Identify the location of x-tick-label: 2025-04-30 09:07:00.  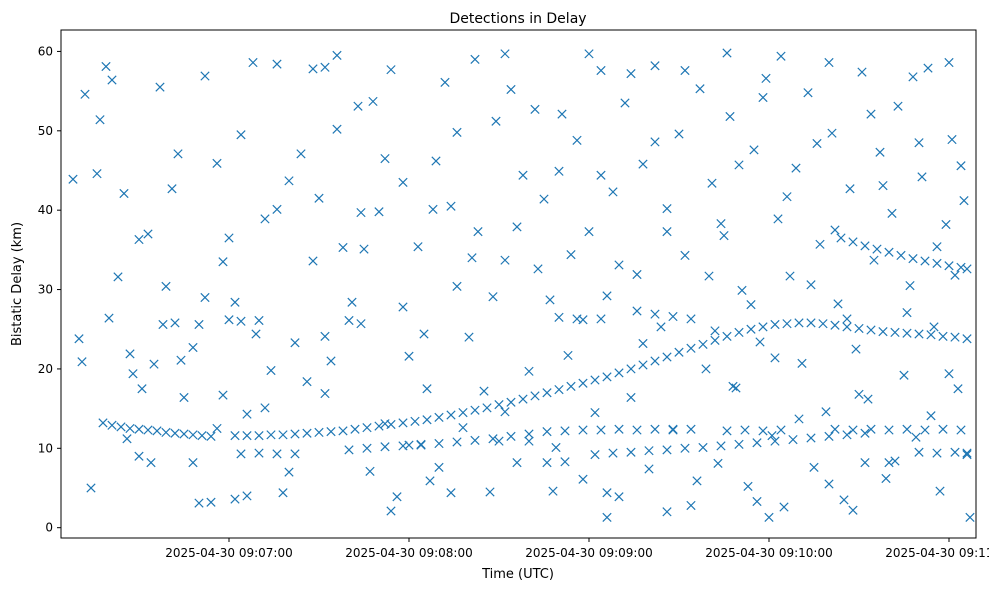
(228, 553).